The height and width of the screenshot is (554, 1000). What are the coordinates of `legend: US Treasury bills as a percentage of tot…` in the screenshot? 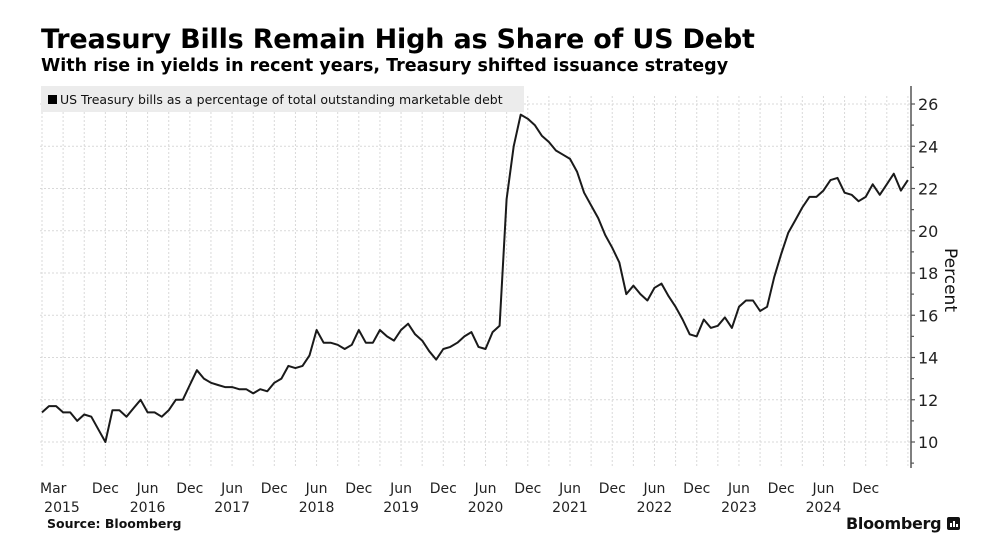 It's located at (282, 99).